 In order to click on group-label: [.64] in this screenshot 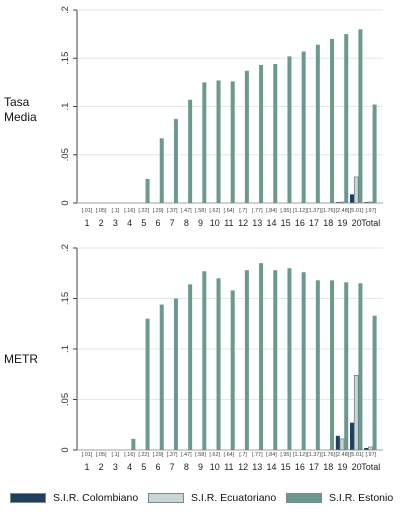, I will do `click(229, 455)`.